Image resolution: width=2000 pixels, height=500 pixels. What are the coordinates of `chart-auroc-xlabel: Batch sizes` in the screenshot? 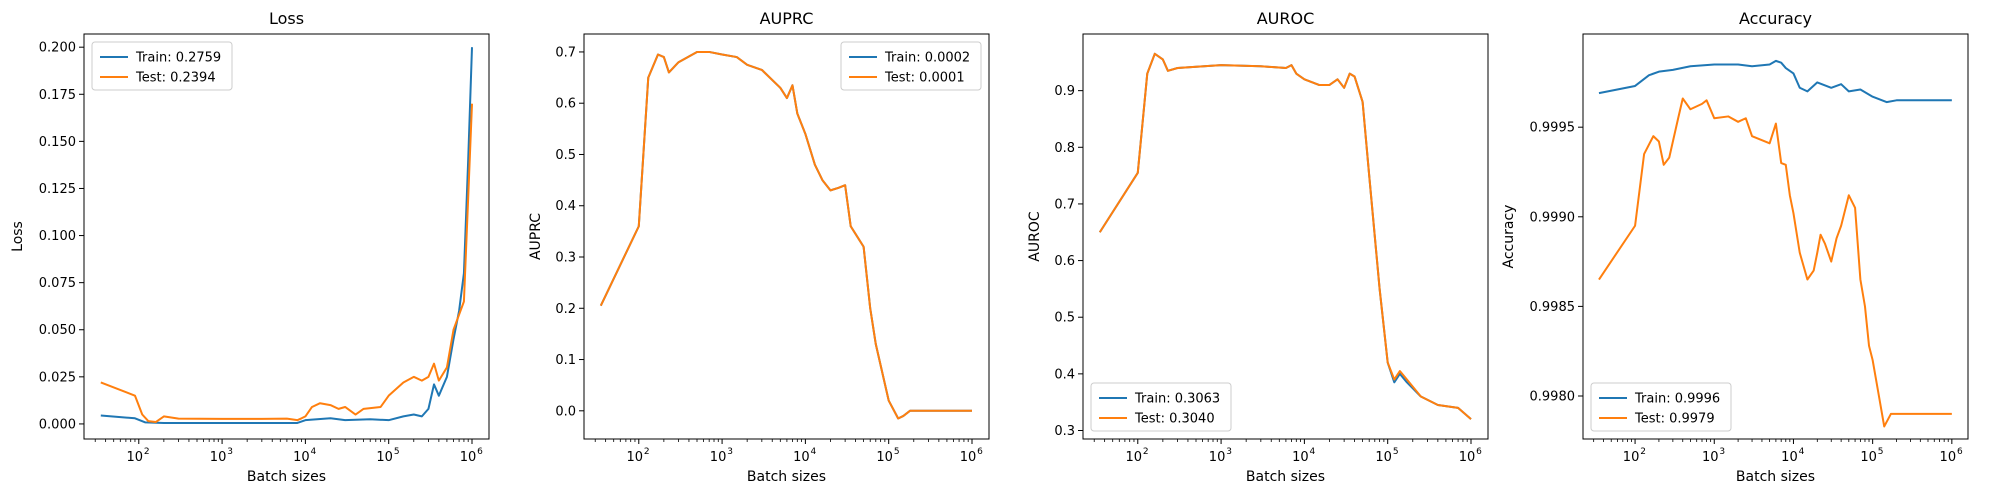 It's located at (1285, 477).